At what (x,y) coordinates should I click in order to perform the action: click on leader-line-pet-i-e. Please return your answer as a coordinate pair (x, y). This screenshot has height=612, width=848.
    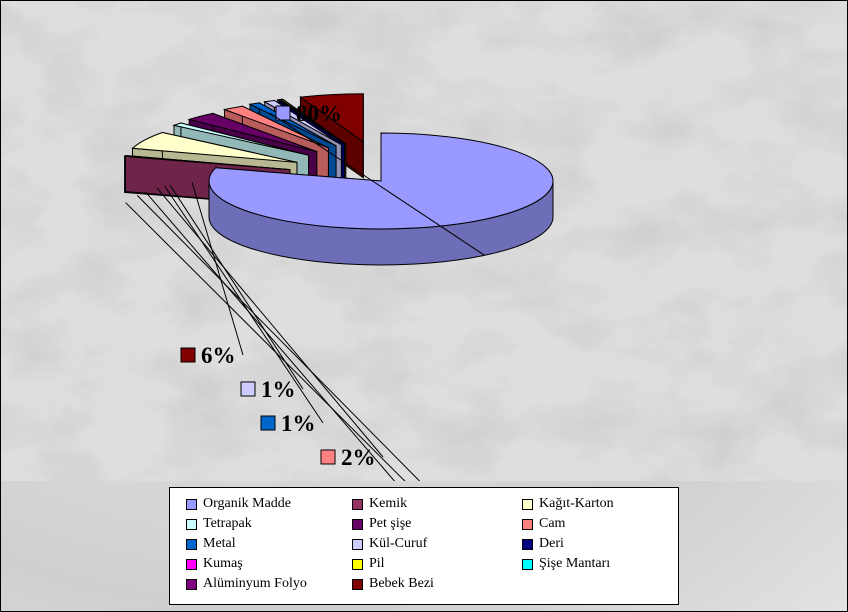
    Looking at the image, I should click on (270, 336).